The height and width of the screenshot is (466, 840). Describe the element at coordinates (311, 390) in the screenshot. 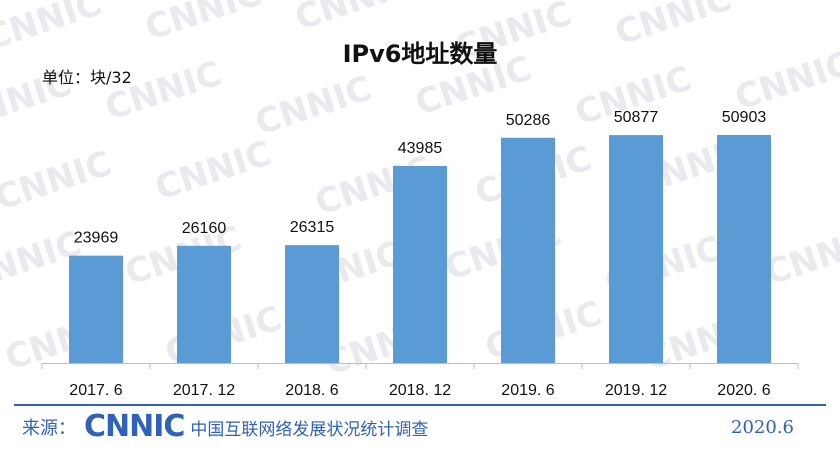

I see `x-tick-label: 2018. 6` at that location.